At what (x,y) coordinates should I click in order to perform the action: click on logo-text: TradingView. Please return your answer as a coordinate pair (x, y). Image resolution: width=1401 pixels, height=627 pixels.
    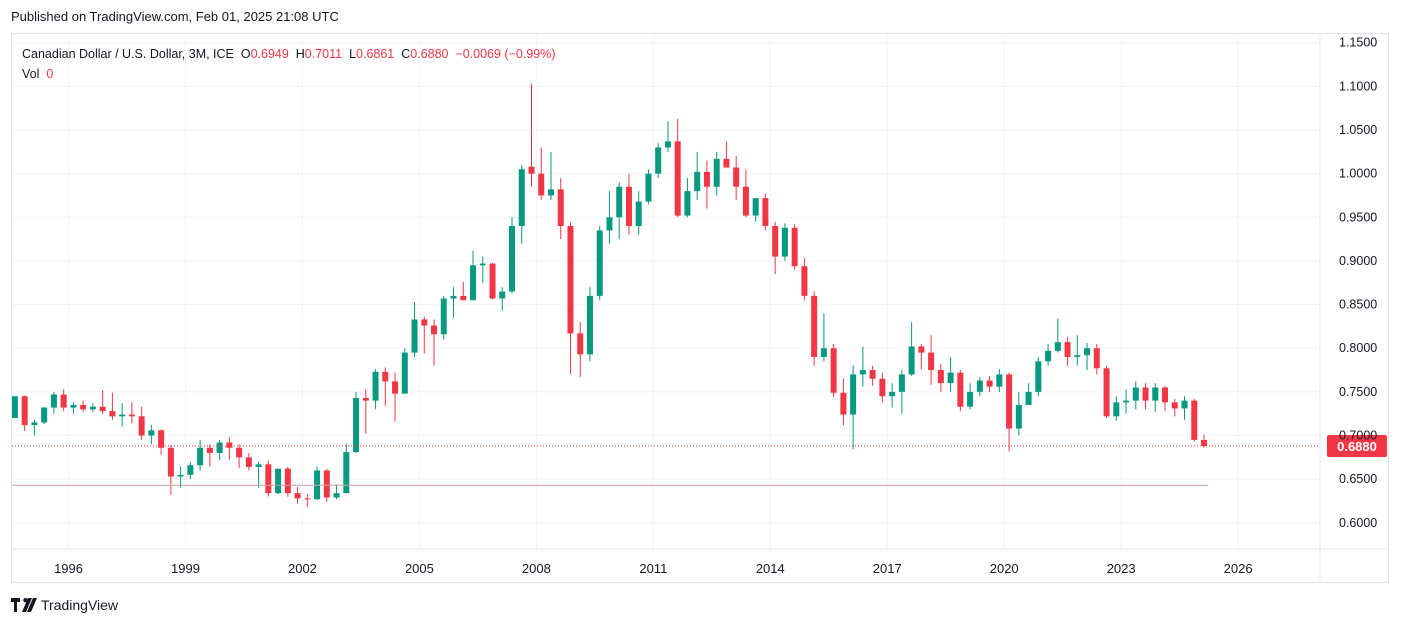
    Looking at the image, I should click on (80, 605).